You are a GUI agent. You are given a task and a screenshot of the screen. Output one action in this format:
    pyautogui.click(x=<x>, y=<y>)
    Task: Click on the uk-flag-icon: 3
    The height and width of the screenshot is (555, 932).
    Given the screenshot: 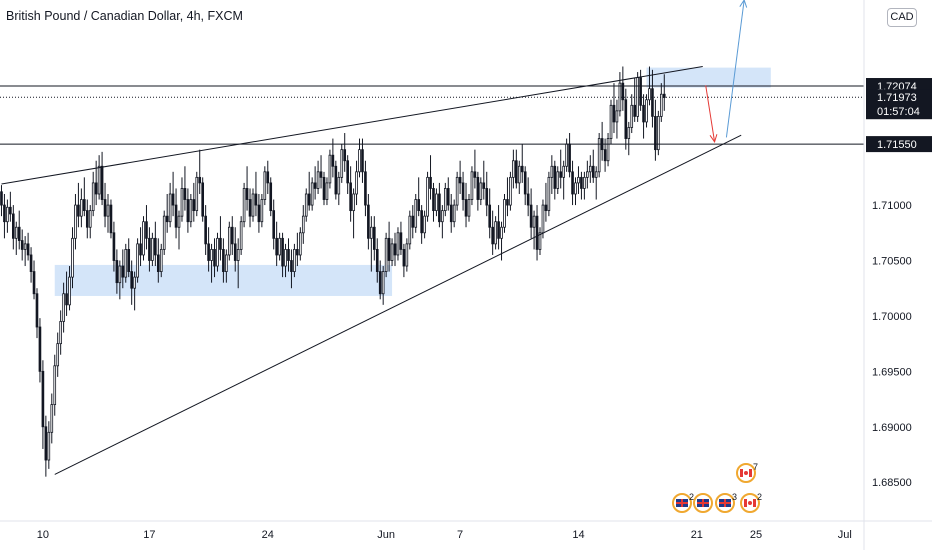 What is the action you would take?
    pyautogui.click(x=726, y=502)
    